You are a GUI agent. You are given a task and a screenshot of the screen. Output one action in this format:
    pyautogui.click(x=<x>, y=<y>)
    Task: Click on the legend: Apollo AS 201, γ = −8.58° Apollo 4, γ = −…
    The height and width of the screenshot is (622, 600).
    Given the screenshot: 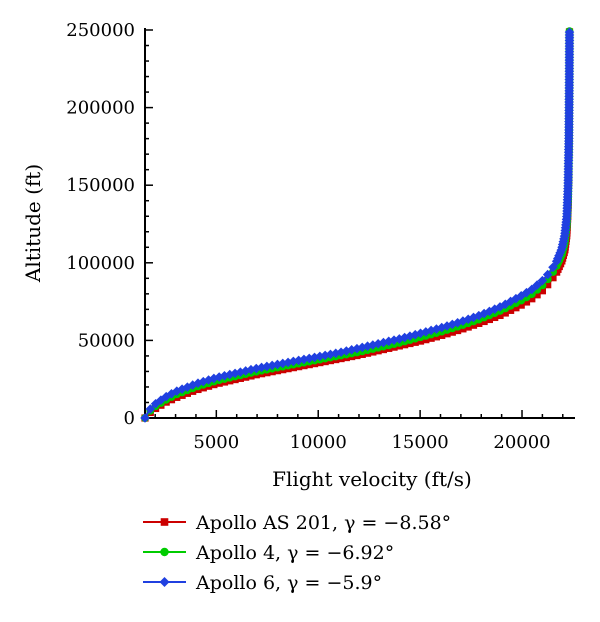 What is the action you would take?
    pyautogui.click(x=297, y=553)
    